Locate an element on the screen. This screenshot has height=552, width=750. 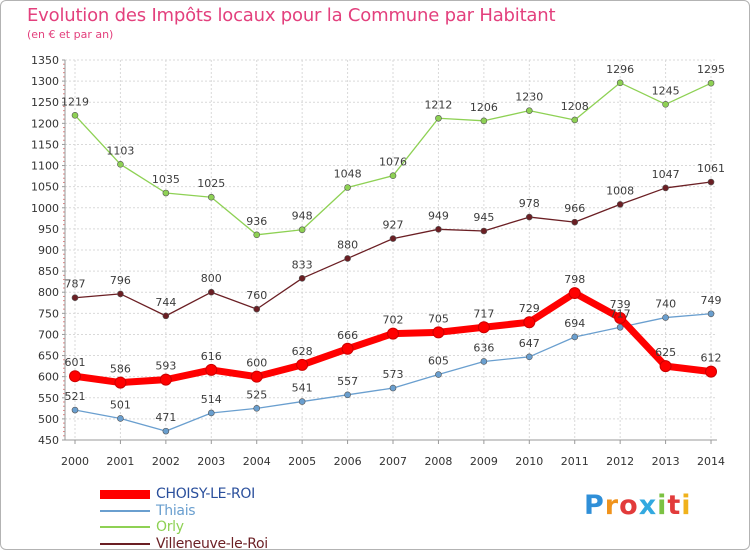
data-label: 978 is located at coordinates (529, 203).